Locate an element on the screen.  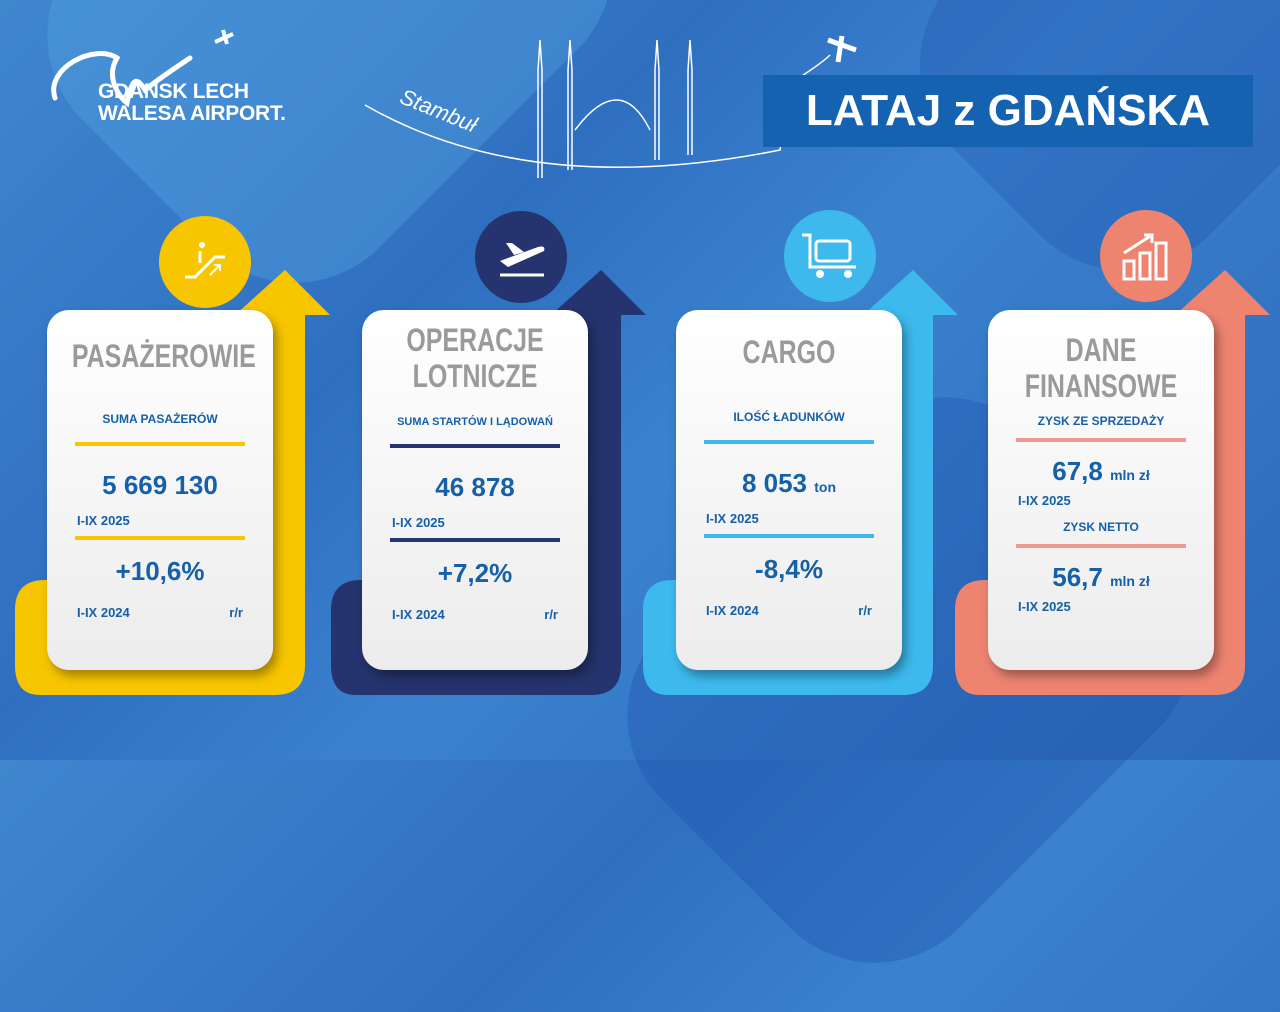
card-title: CARGO is located at coordinates (789, 352).